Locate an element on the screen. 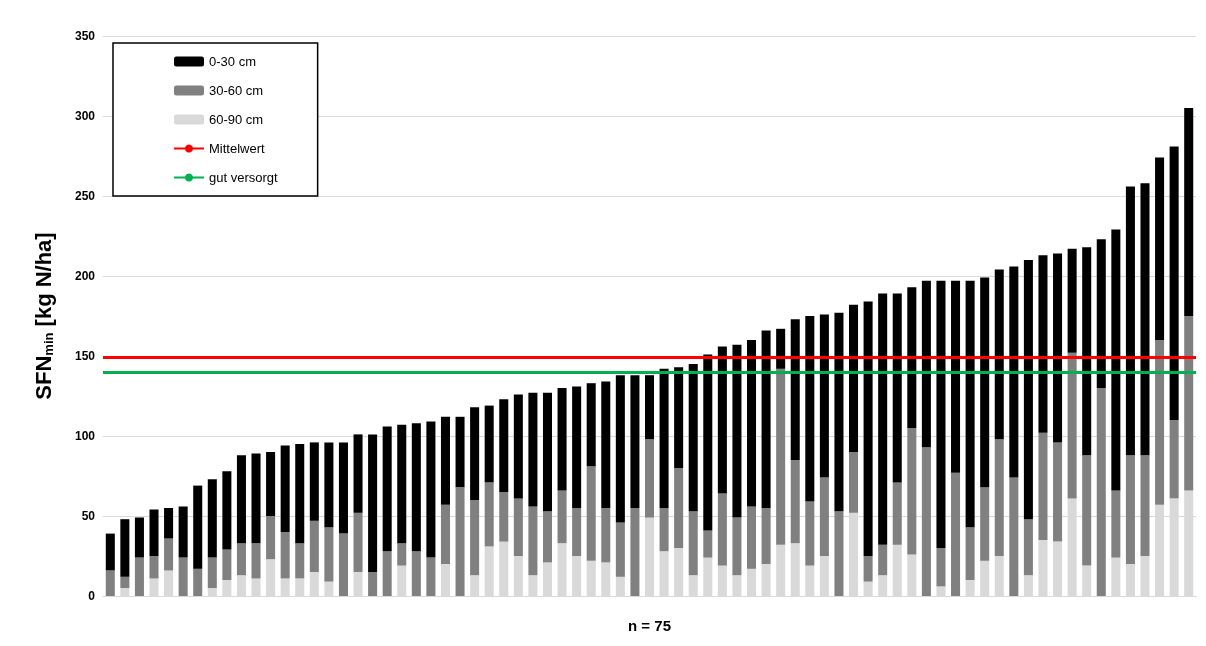  legend-label: gut versorgt is located at coordinates (244, 177).